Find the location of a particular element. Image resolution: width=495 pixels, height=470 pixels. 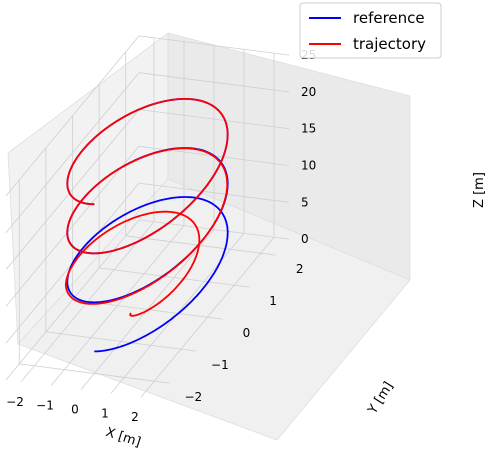

z-tick-label: 20 is located at coordinates (308, 92).